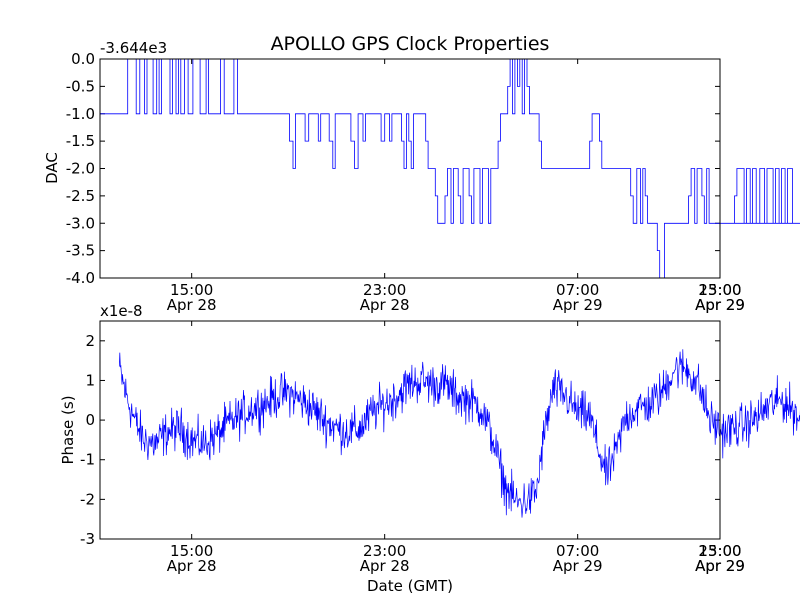 The image size is (800, 600). What do you see at coordinates (80, 169) in the screenshot?
I see `dac-y-tick-label-4: -2.0` at bounding box center [80, 169].